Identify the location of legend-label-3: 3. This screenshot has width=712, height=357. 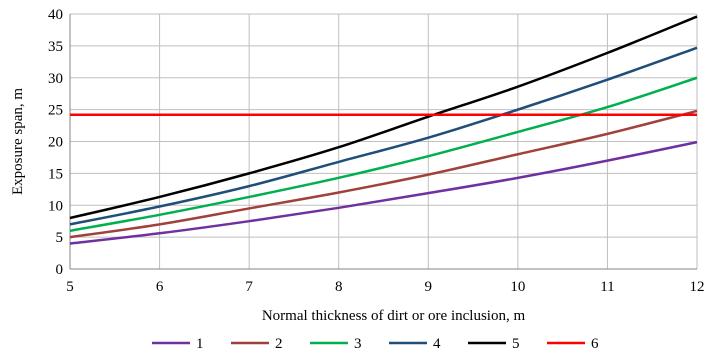
(358, 344).